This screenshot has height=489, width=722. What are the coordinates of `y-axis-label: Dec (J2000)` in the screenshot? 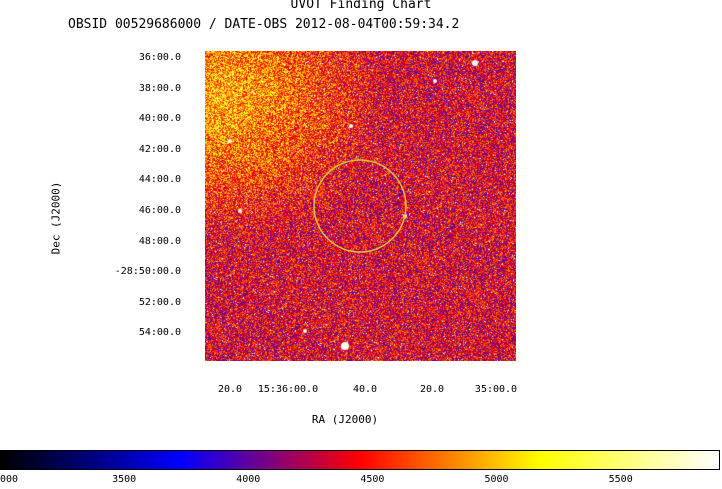 It's located at (56, 218).